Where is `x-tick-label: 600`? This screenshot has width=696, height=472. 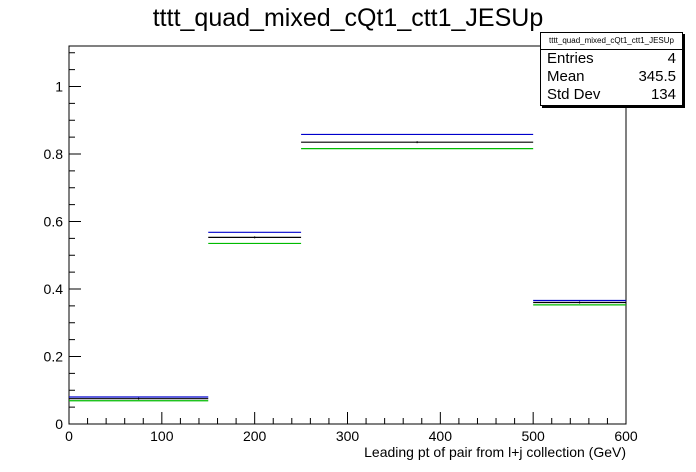 x-tick-label: 600 is located at coordinates (626, 436).